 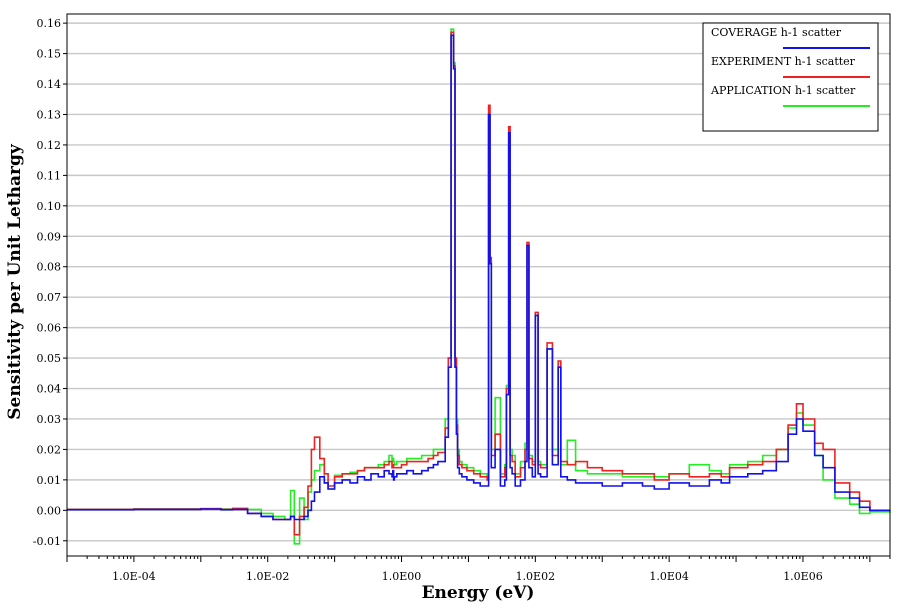 What do you see at coordinates (49, 23) in the screenshot?
I see `y-tick-label: 0.16` at bounding box center [49, 23].